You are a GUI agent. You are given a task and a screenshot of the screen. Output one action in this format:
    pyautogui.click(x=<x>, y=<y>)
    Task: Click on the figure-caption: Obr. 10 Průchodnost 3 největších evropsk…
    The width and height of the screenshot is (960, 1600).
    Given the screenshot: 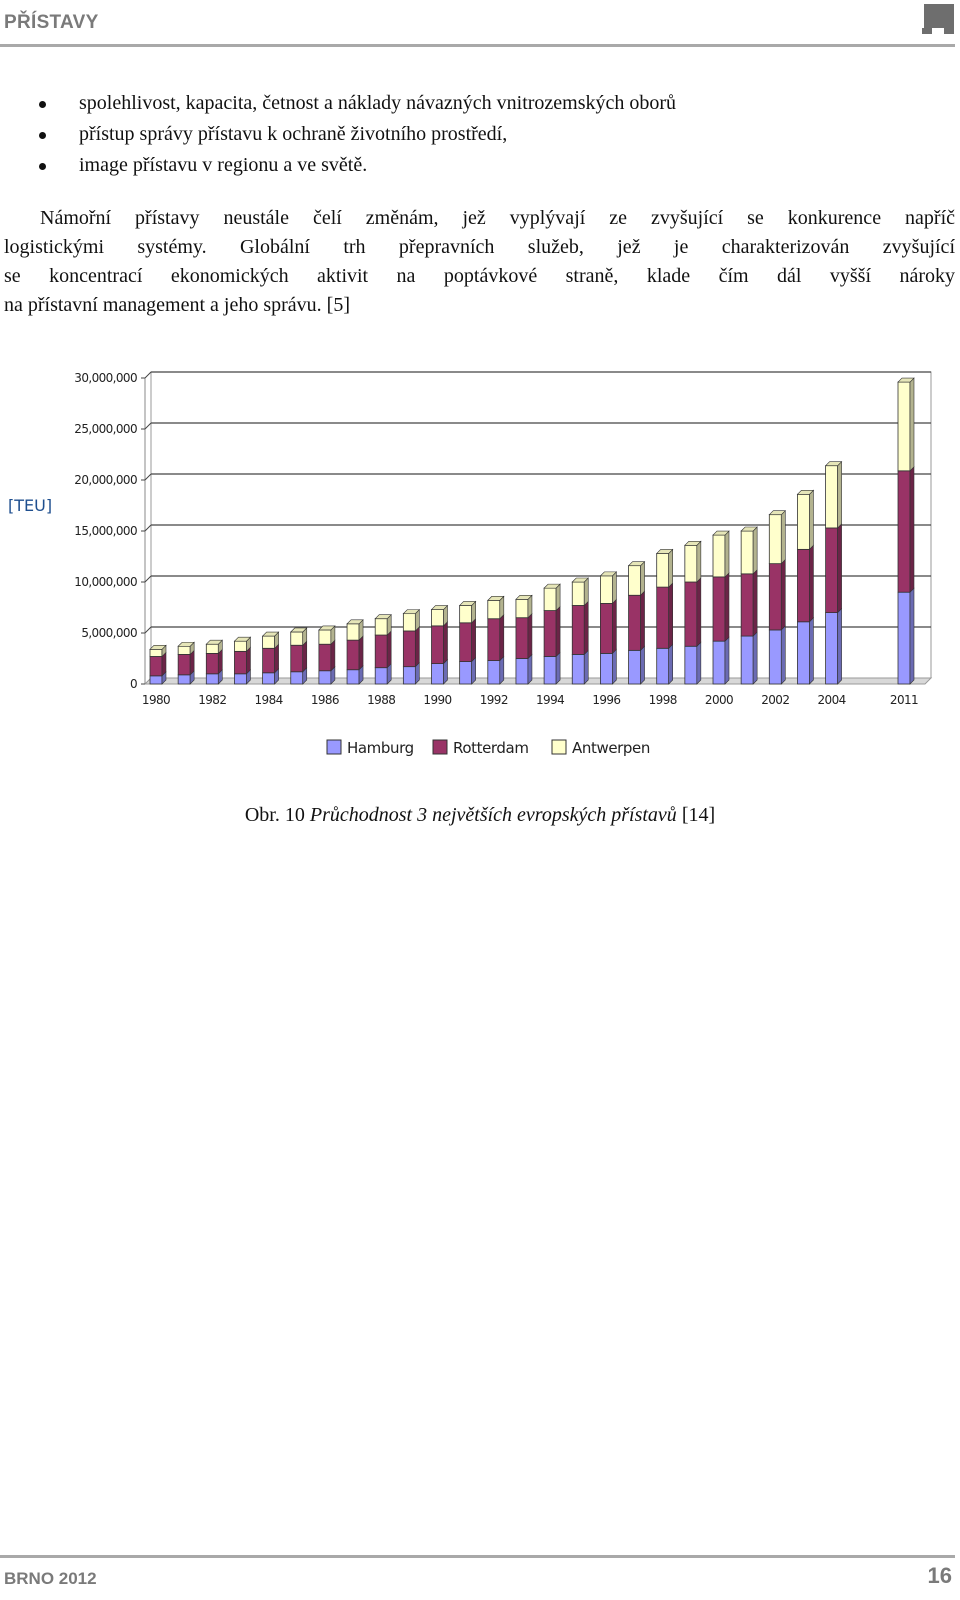 What is the action you would take?
    pyautogui.click(x=480, y=815)
    